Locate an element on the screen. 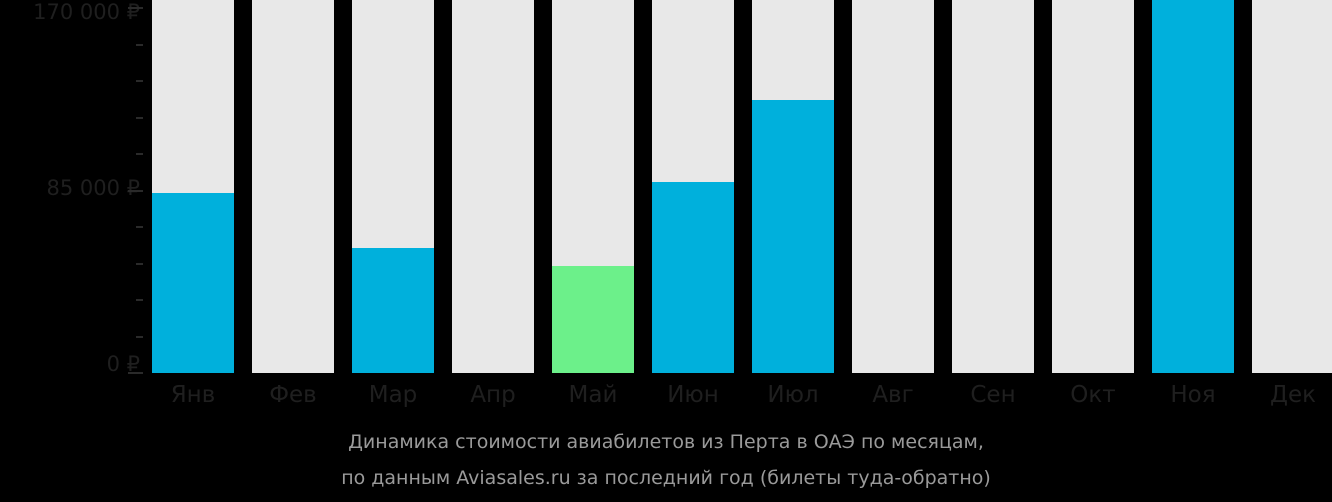  x-axis-label: Окт is located at coordinates (1093, 395).